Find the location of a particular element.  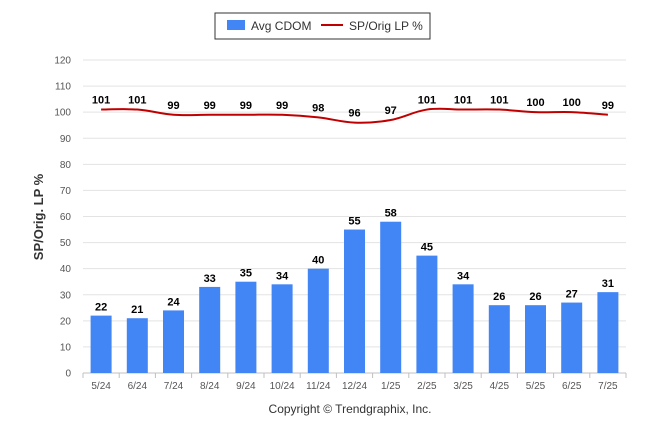

copyright-text: Copyright © Trendgraphix, Inc. is located at coordinates (350, 409).